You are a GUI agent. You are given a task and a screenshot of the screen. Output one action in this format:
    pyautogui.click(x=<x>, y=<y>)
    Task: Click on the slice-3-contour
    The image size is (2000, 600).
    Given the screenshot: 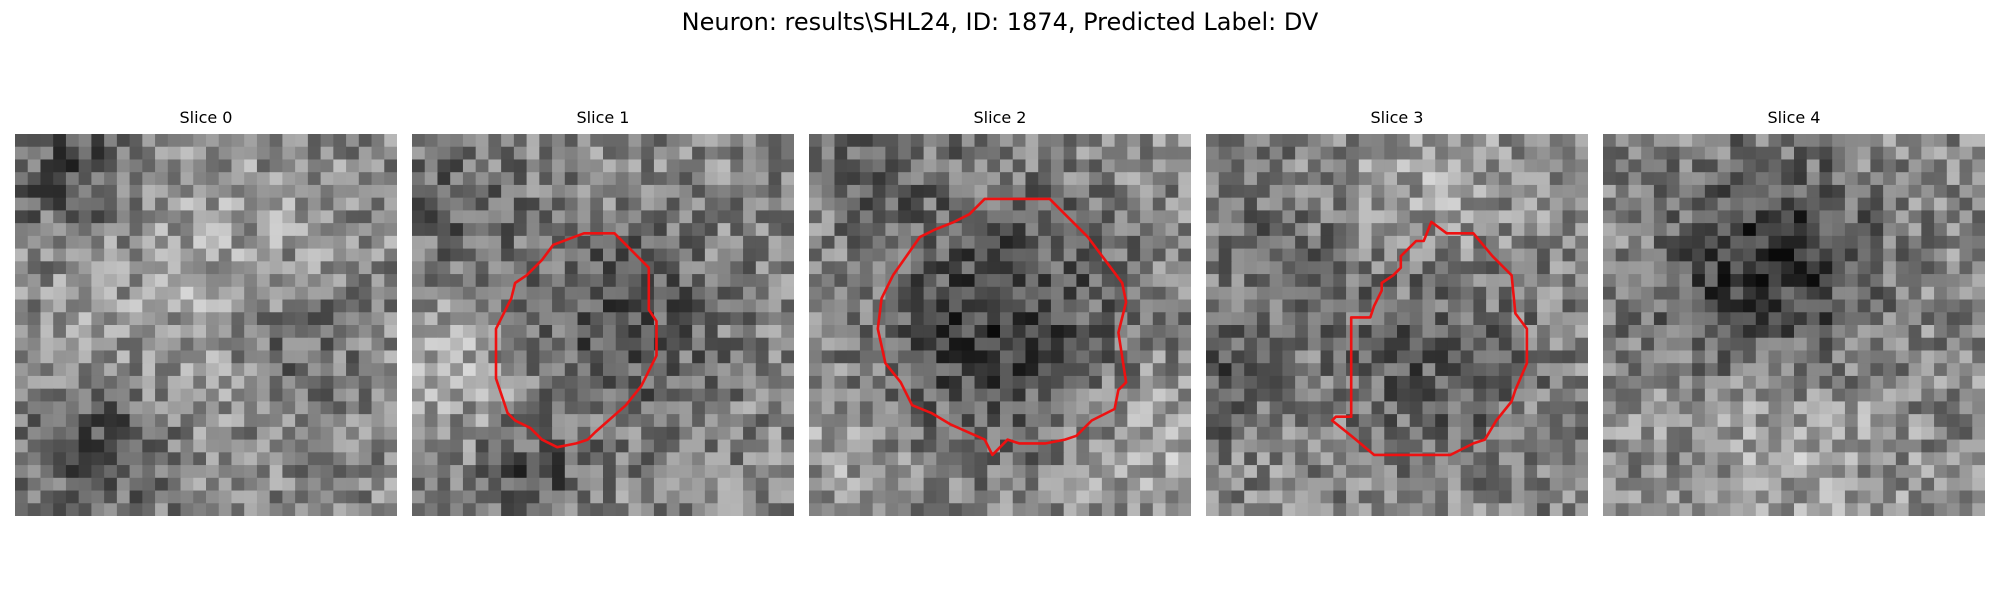 What is the action you would take?
    pyautogui.click(x=1429, y=338)
    